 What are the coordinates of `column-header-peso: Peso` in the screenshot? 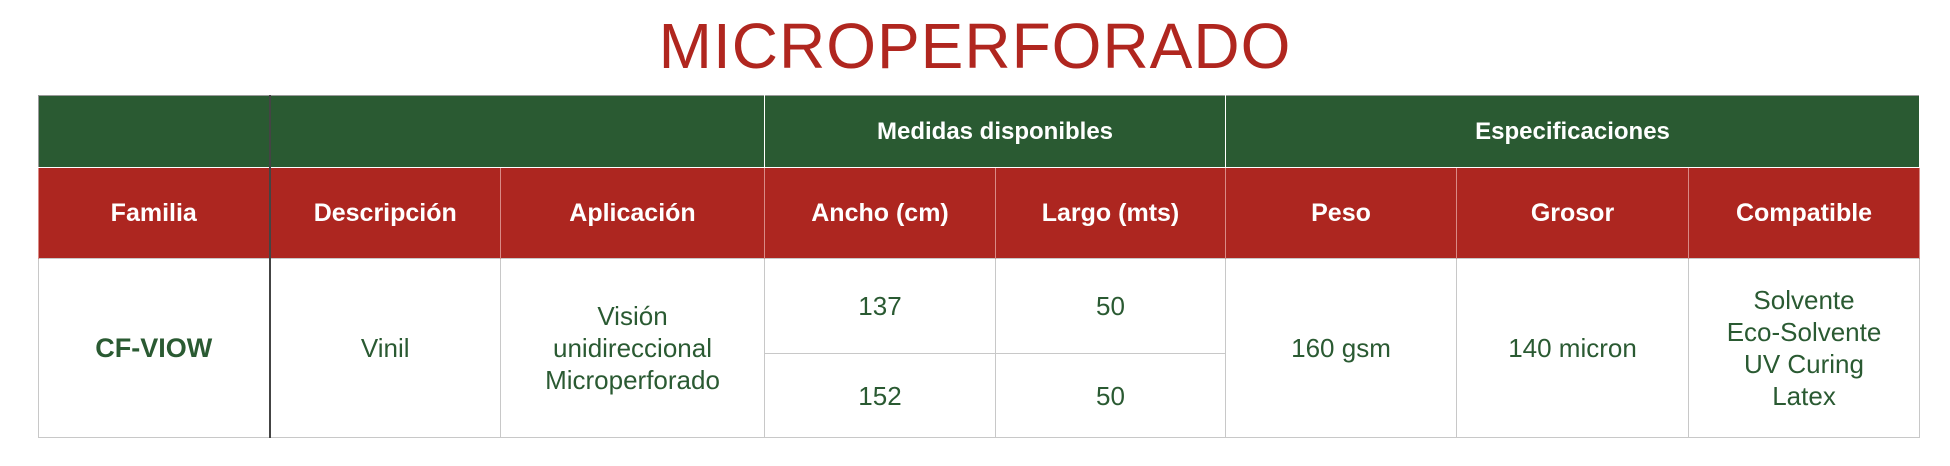 It's located at (1341, 213).